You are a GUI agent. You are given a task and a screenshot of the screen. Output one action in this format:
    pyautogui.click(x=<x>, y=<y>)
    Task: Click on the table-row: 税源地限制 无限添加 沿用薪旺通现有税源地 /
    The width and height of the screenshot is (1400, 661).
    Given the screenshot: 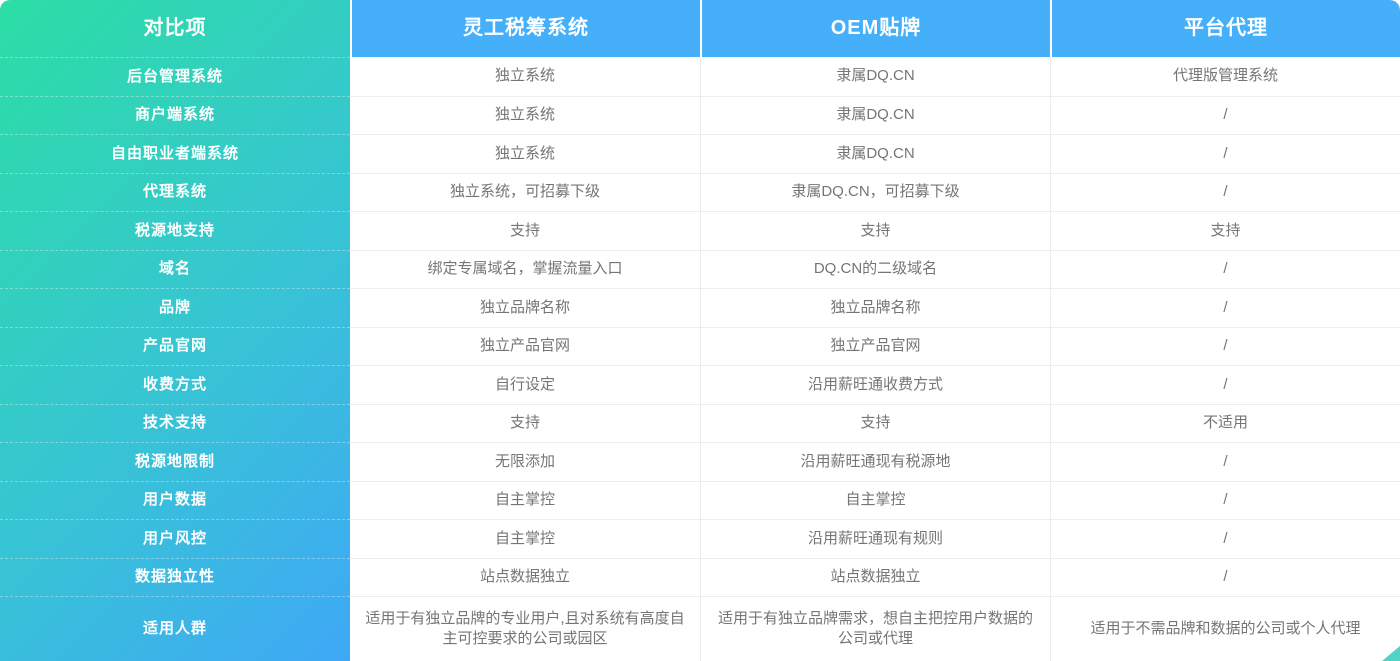 What is the action you would take?
    pyautogui.click(x=700, y=461)
    